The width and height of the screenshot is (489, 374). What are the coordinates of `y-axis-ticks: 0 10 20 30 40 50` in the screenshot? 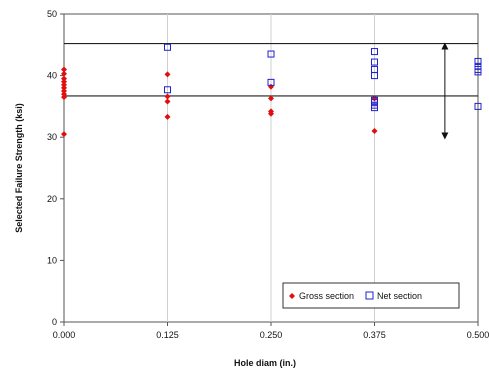 It's located at (55, 168).